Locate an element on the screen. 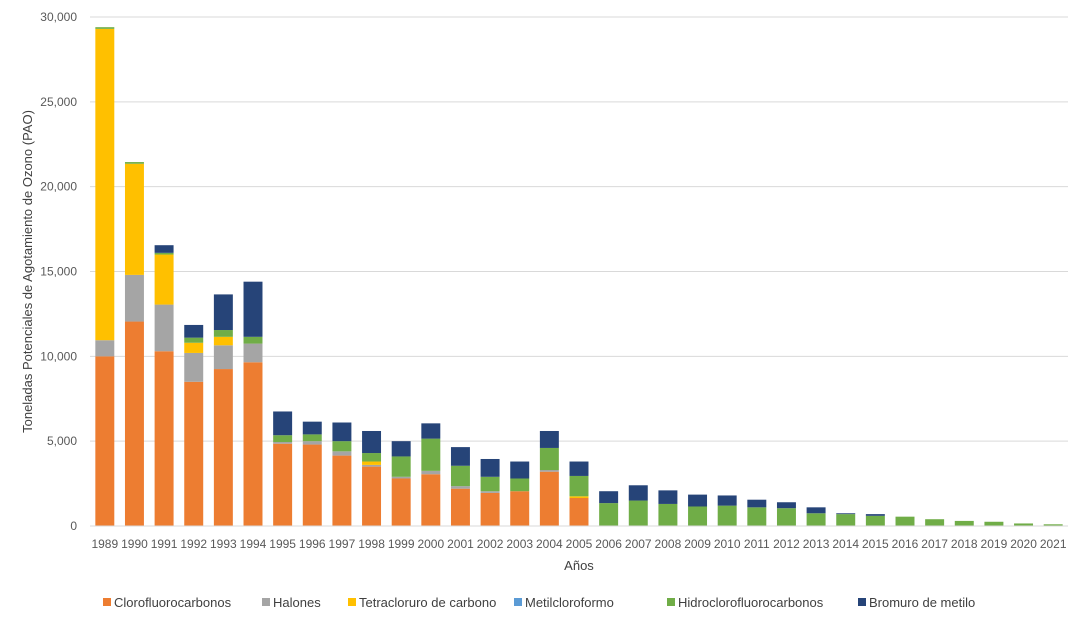 Image resolution: width=1081 pixels, height=626 pixels. bar-stack-1994 is located at coordinates (253, 403).